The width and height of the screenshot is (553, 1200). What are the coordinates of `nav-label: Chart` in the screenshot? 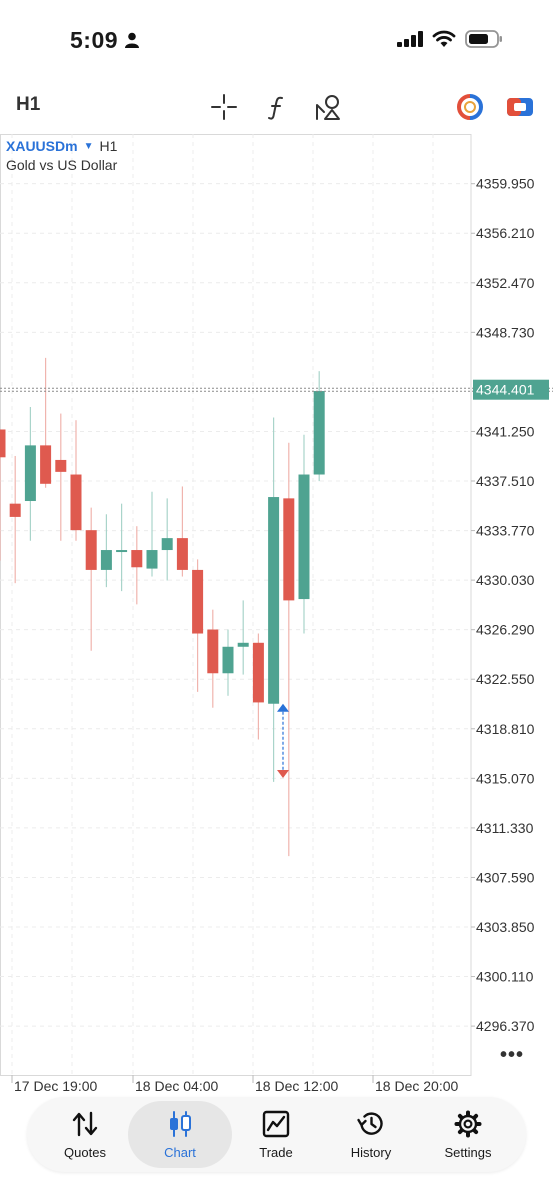 It's located at (180, 1152).